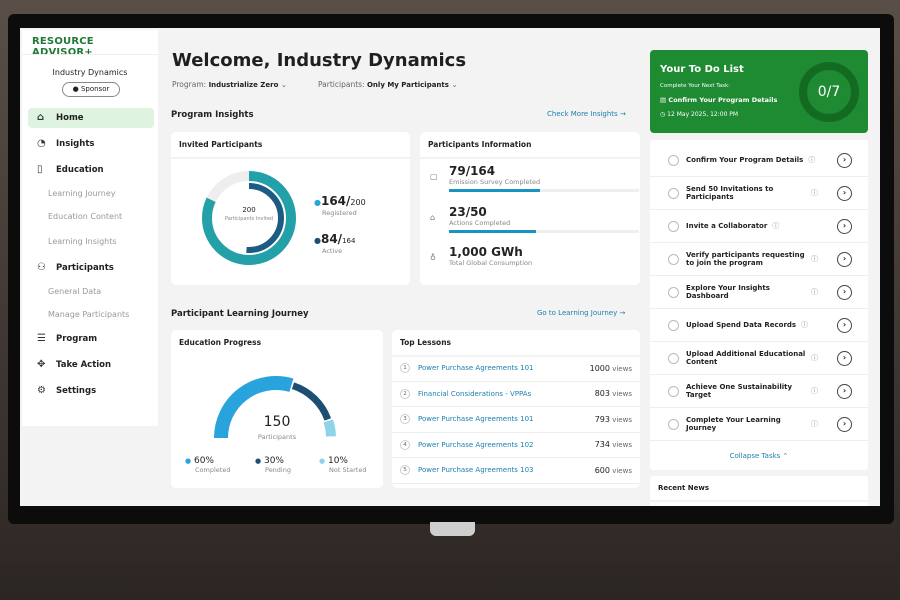 This screenshot has height=600, width=900. I want to click on sidebar-item-home: ⌂ Home, so click(91, 118).